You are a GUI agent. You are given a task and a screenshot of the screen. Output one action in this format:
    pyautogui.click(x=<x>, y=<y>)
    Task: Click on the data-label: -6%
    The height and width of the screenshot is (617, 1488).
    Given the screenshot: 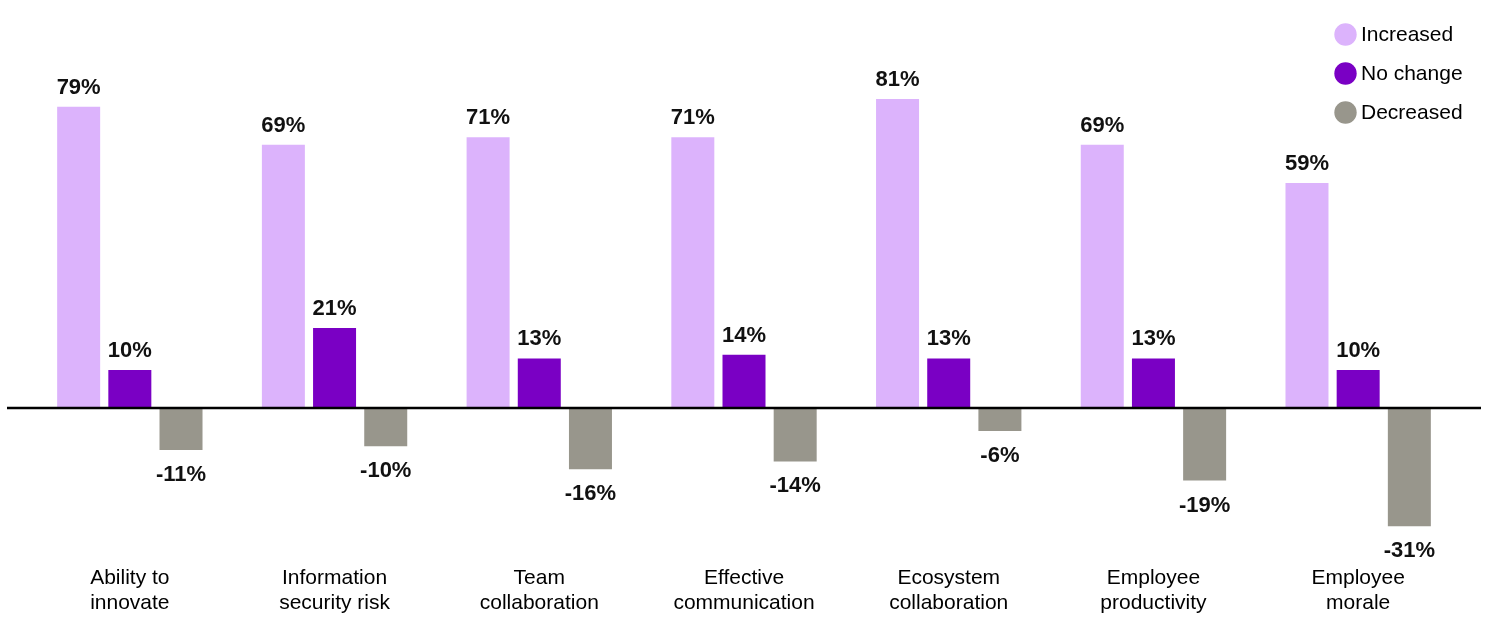 What is the action you would take?
    pyautogui.click(x=1000, y=454)
    